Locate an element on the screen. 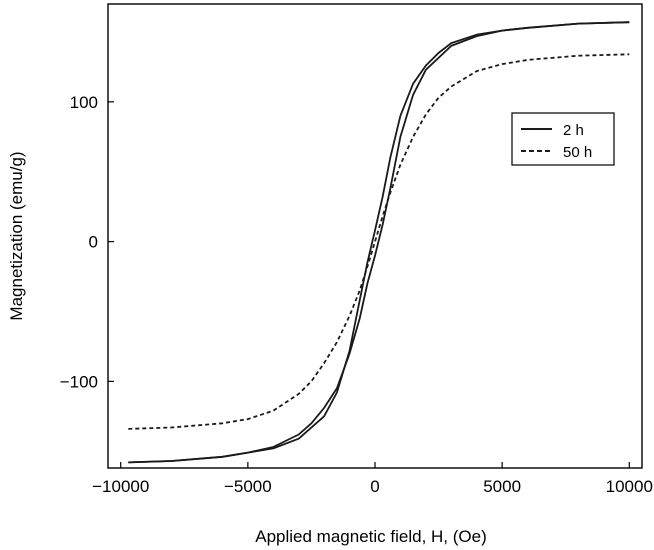  x-tick-label: 5000 is located at coordinates (502, 486).